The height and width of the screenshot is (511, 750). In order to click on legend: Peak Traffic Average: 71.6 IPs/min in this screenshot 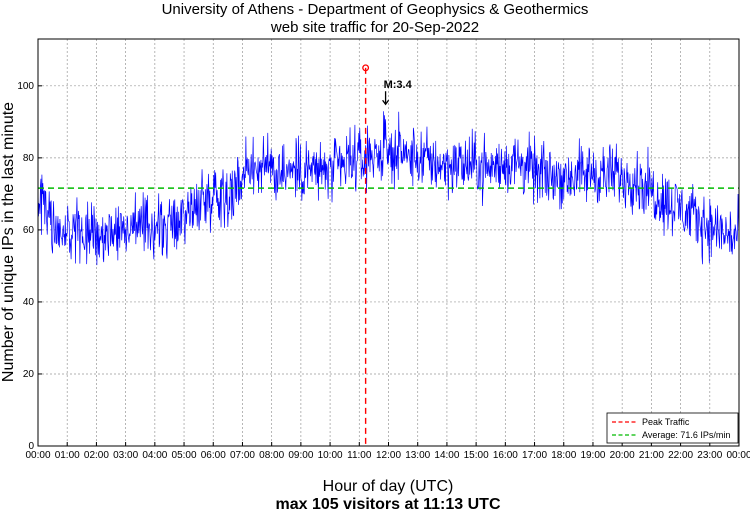, I will do `click(672, 428)`.